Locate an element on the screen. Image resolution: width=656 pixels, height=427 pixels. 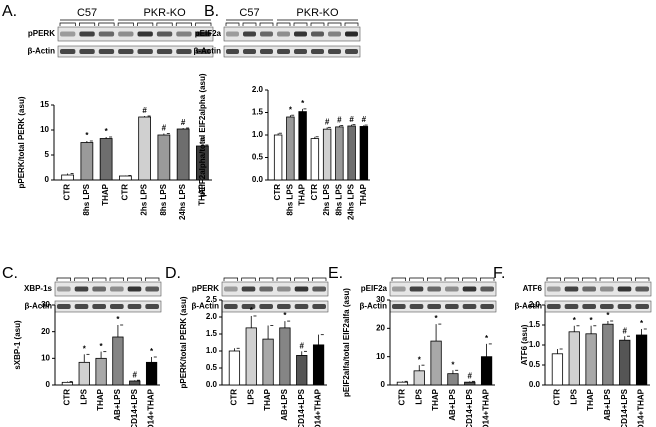
y-tick-label: 30 is located at coordinates (45, 304).